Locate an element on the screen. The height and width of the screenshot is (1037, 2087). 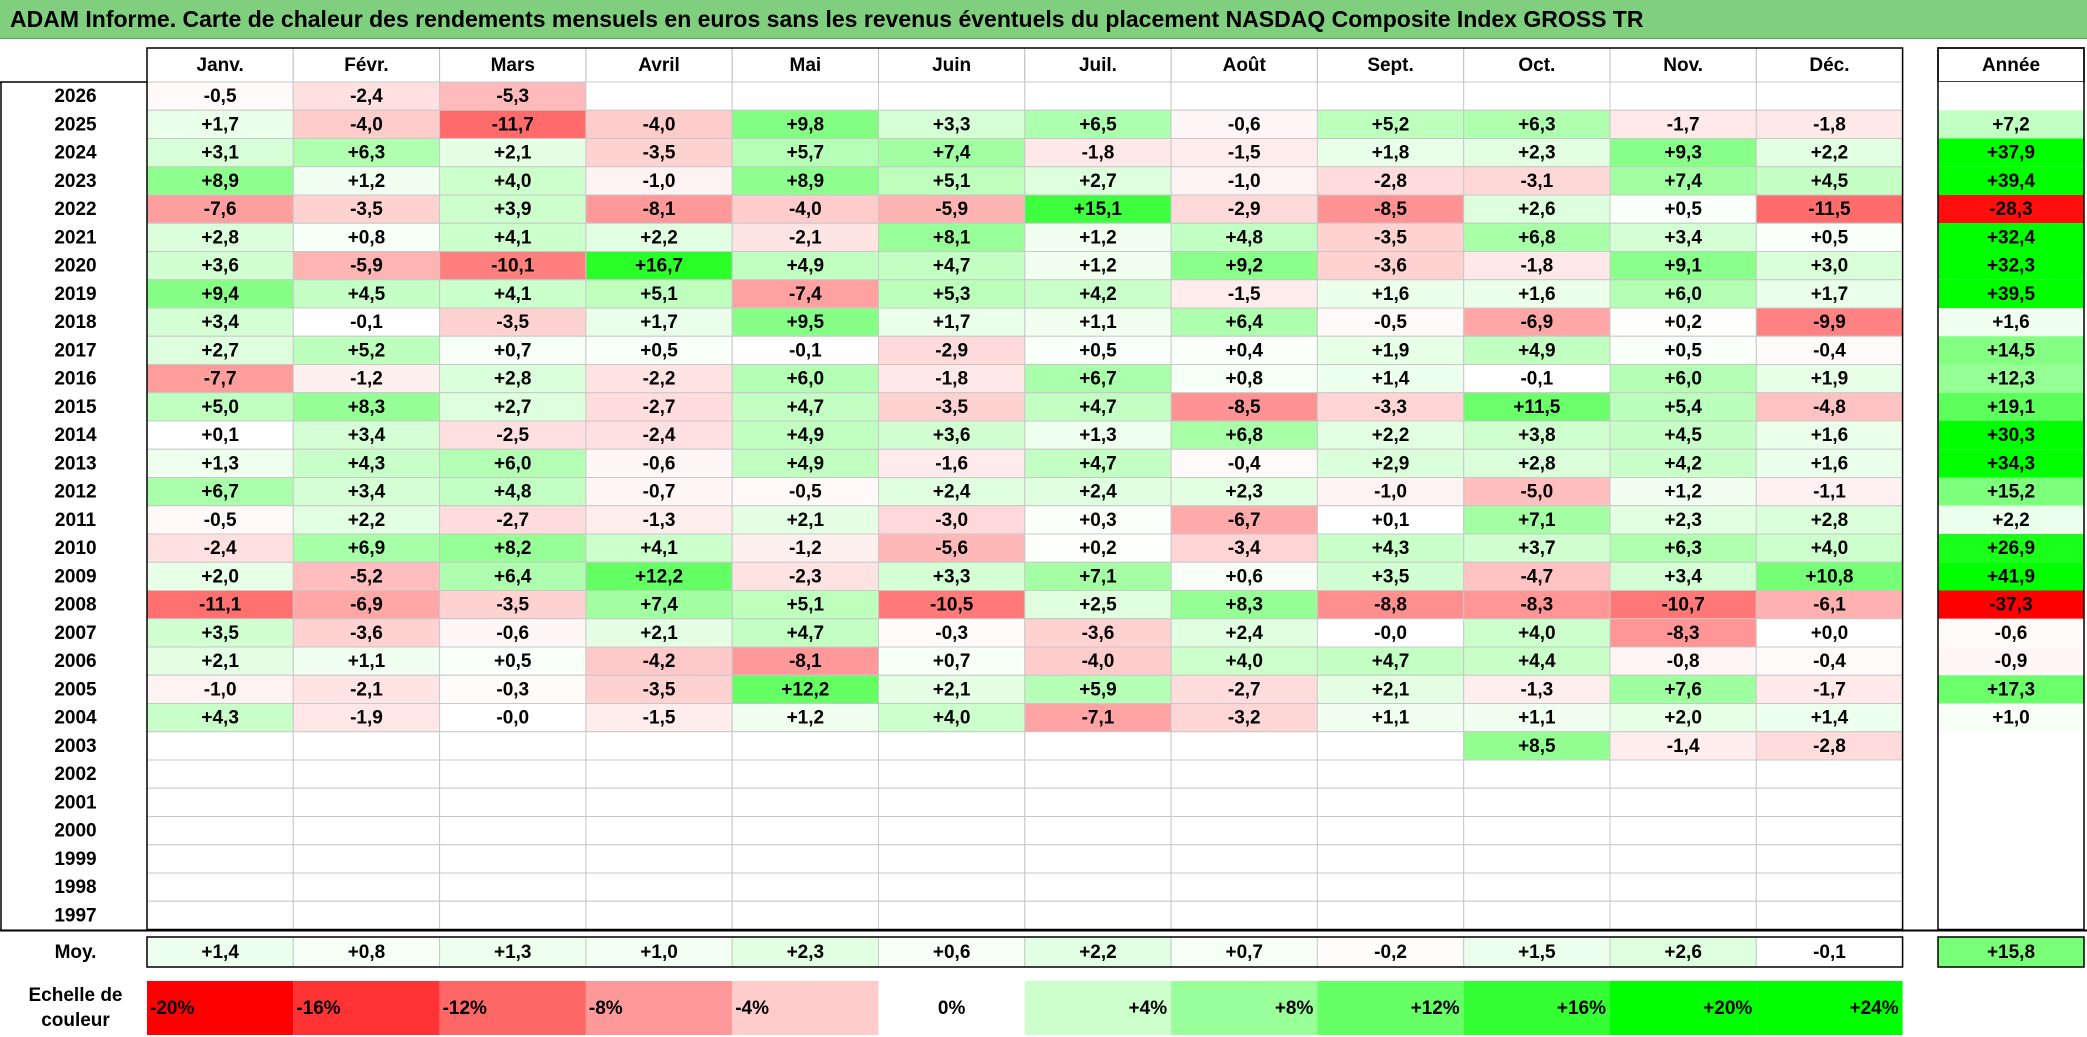
annual-cell-value: +26,9 is located at coordinates (2011, 548).